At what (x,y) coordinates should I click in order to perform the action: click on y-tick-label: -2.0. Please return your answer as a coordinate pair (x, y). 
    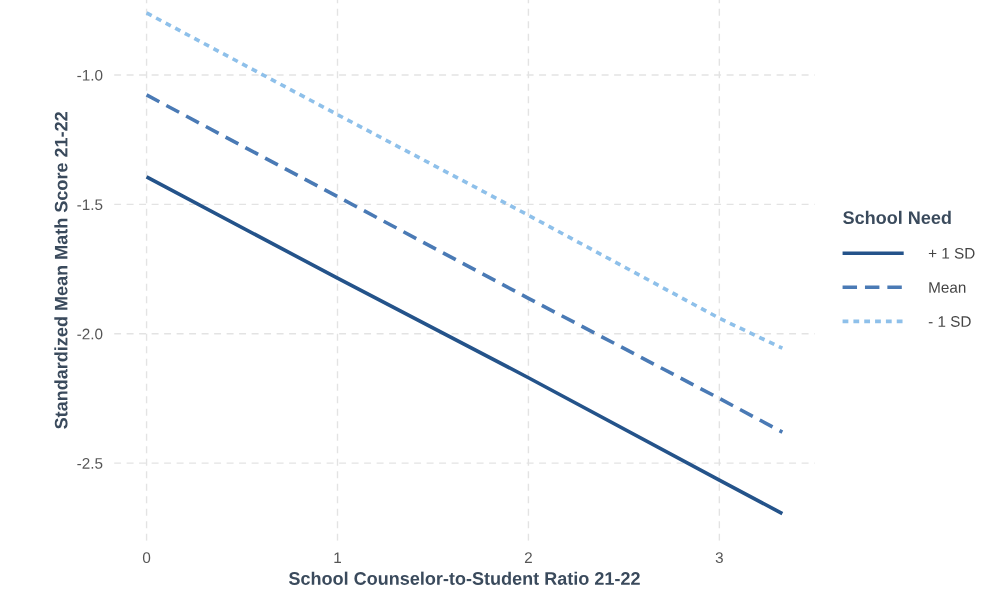
    Looking at the image, I should click on (90, 334).